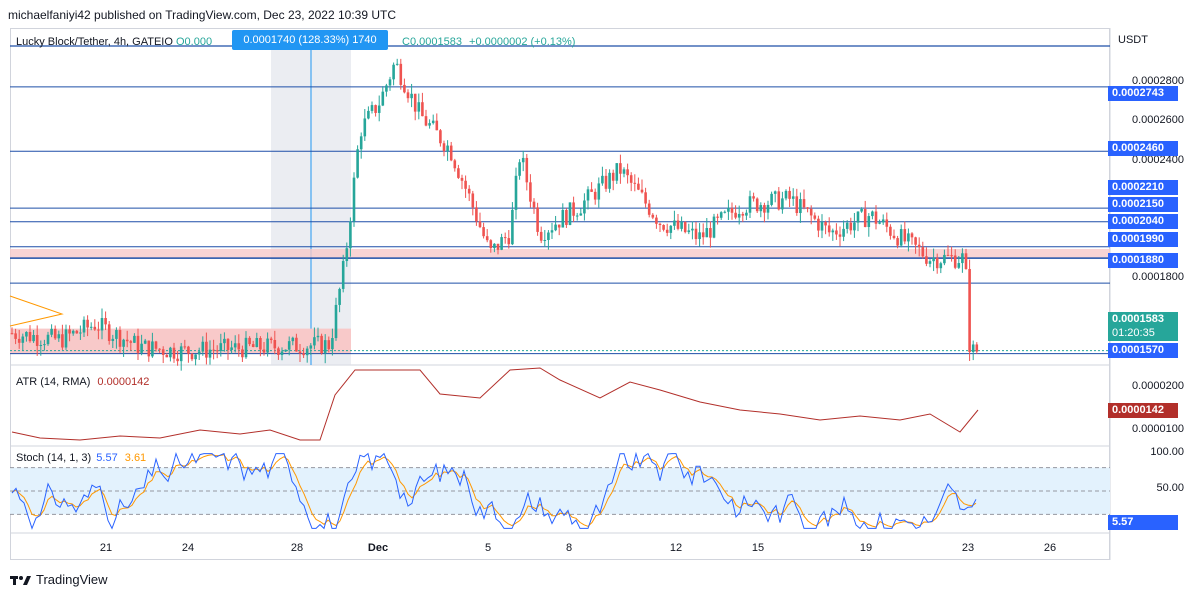 The width and height of the screenshot is (1194, 597). What do you see at coordinates (1143, 350) in the screenshot?
I see `level-badge: 0.0001570` at bounding box center [1143, 350].